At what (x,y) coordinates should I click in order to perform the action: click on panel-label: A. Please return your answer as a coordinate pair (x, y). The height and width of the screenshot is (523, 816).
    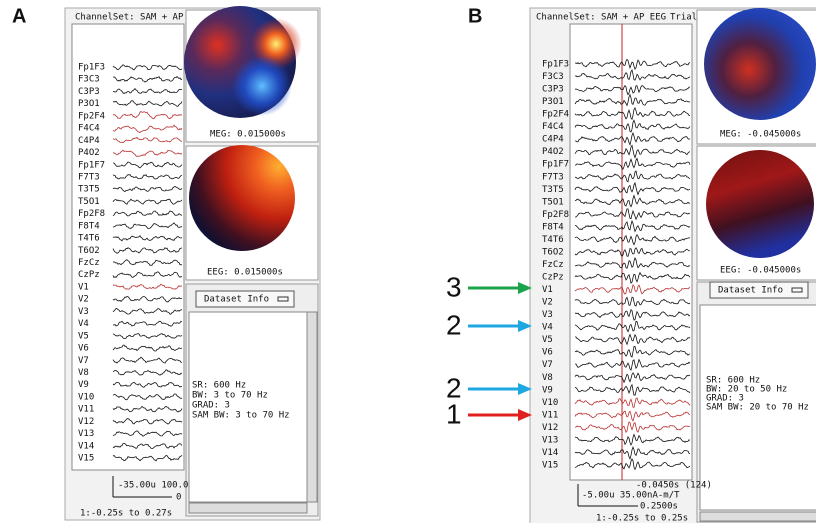
    Looking at the image, I should click on (19, 16).